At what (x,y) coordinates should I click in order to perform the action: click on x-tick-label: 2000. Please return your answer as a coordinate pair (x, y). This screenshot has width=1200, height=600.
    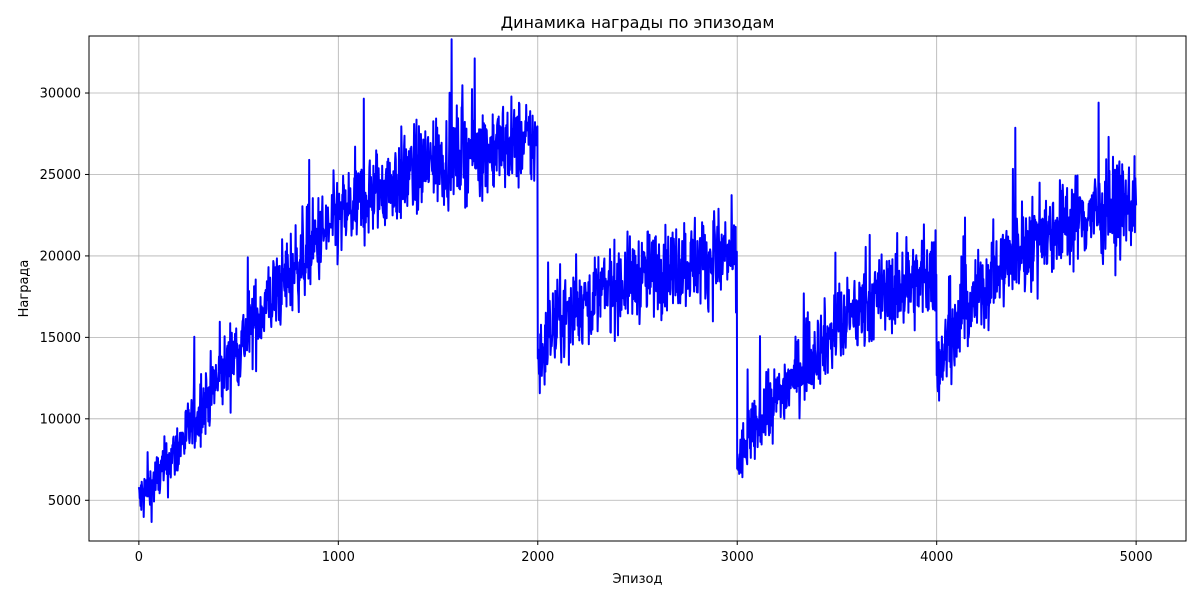
    Looking at the image, I should click on (537, 557).